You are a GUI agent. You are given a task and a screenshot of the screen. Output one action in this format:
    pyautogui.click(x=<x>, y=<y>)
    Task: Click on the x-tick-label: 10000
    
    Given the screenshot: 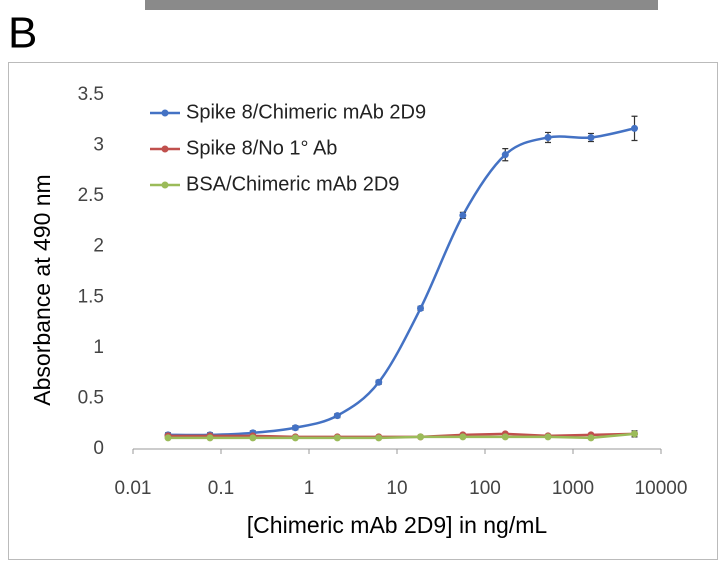 What is the action you would take?
    pyautogui.click(x=661, y=488)
    